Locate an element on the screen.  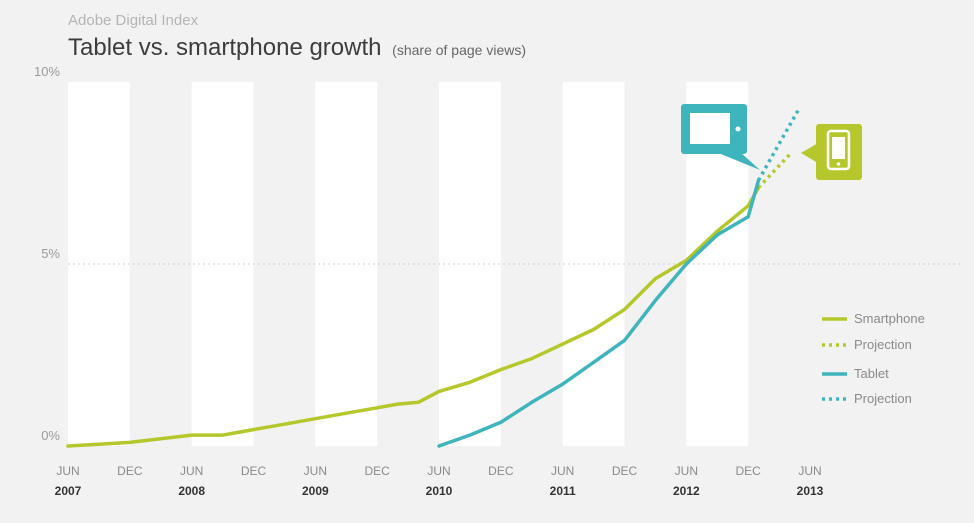
series-line-smartphone-projection is located at coordinates (774, 171).